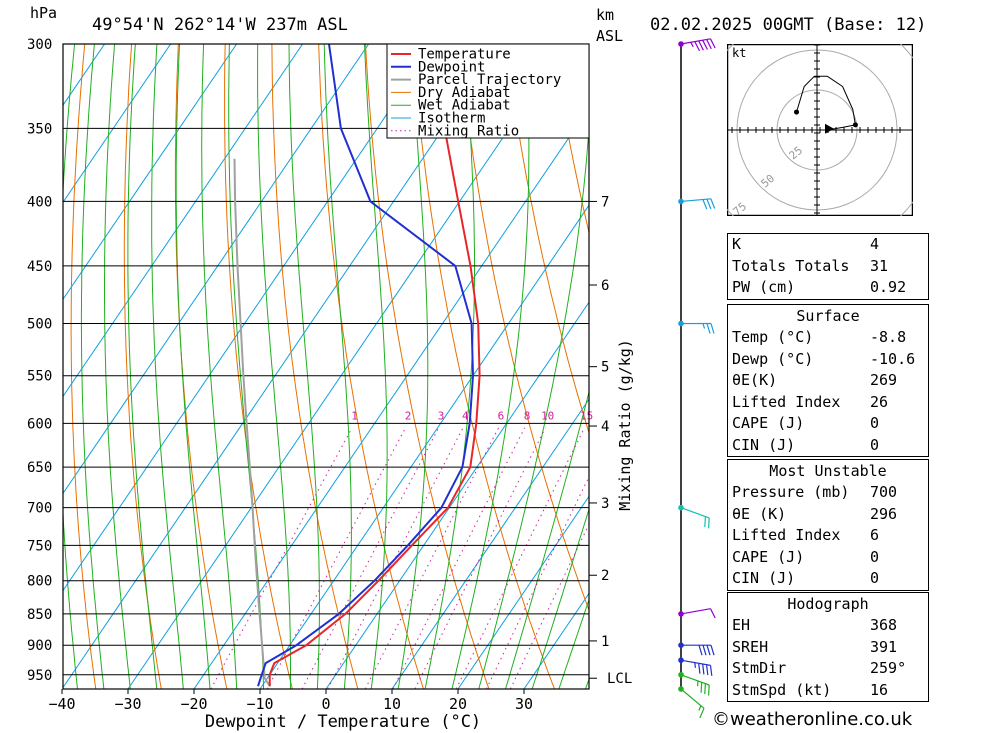  What do you see at coordinates (828, 648) in the screenshot?
I see `index-row: SREH 391` at bounding box center [828, 648].